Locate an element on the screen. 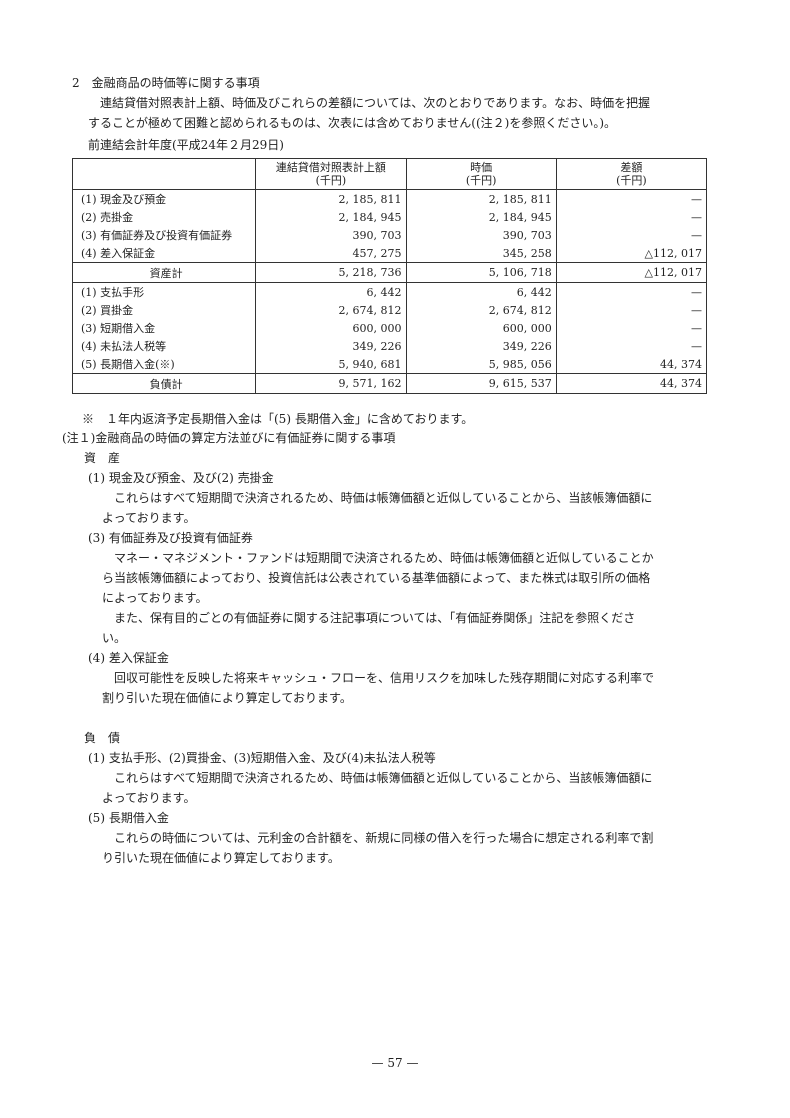  table-row: (2) 売掛金 2, 184, 945 2, 184, 945— is located at coordinates (389, 217).